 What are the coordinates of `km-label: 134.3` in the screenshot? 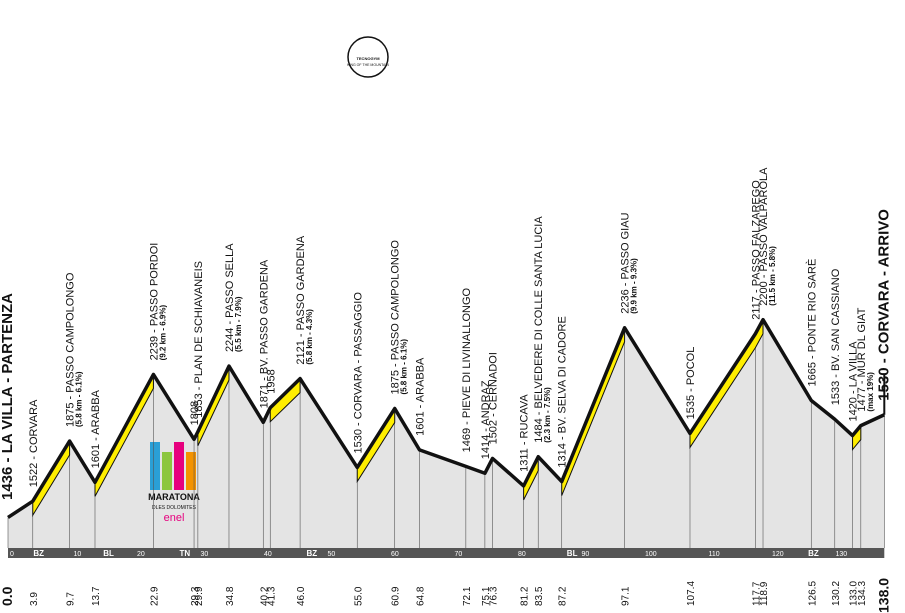 It's located at (862, 593).